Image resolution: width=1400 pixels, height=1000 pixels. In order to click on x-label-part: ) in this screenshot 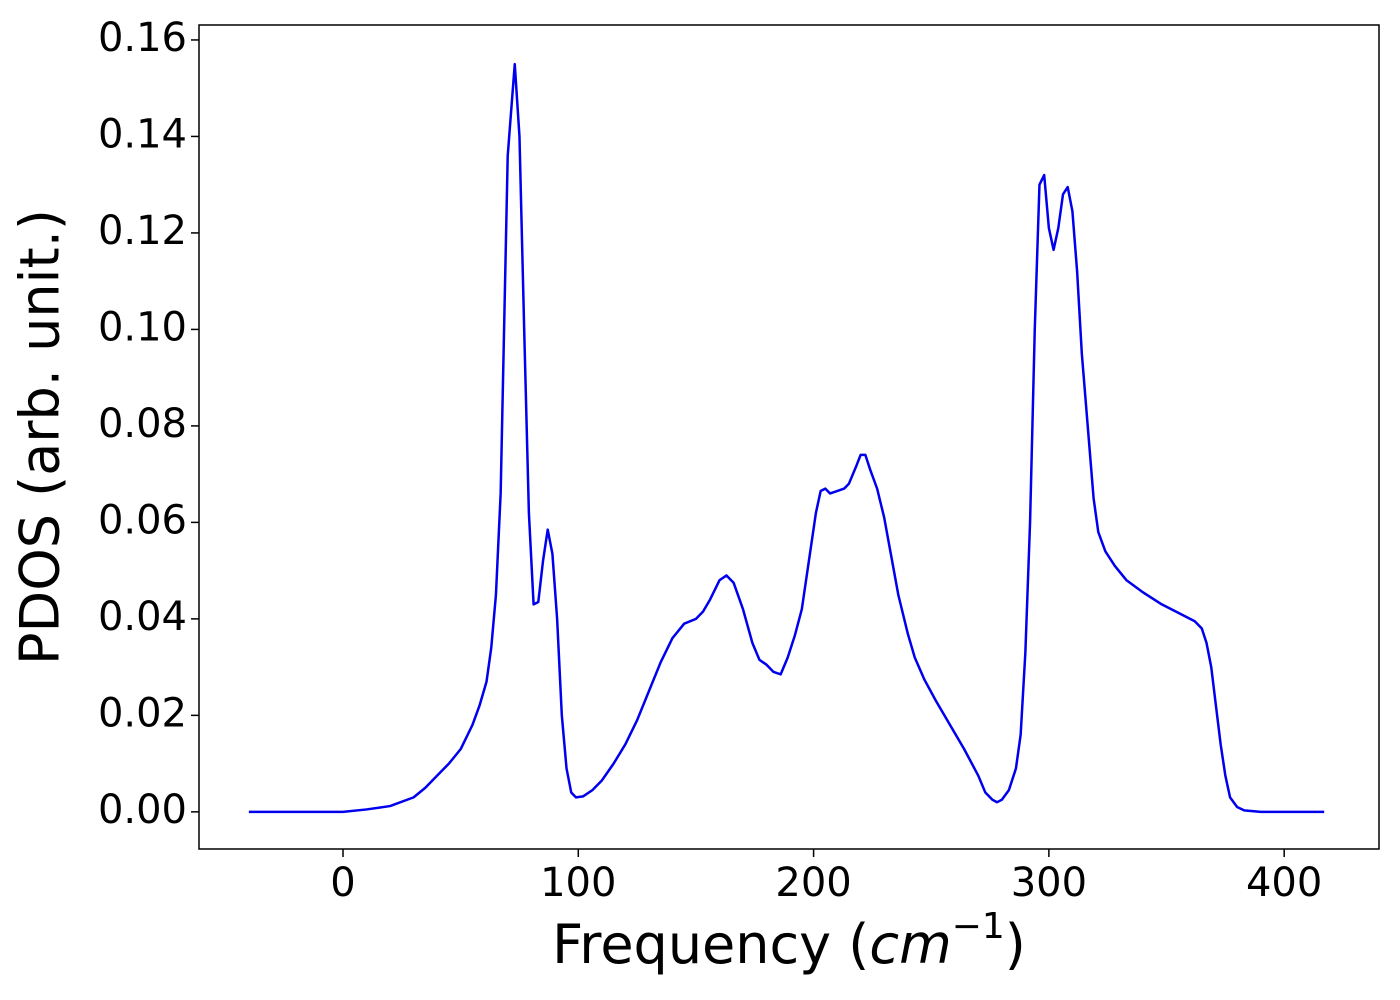, I will do `click(1015, 944)`.